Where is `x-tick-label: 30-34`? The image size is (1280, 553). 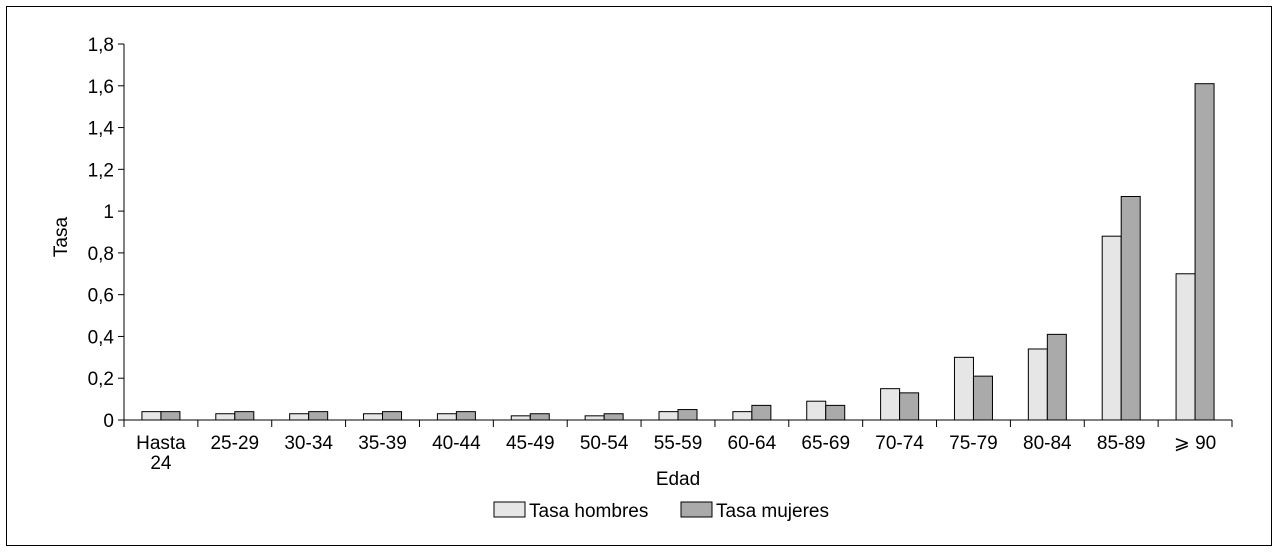
x-tick-label: 30-34 is located at coordinates (308, 443).